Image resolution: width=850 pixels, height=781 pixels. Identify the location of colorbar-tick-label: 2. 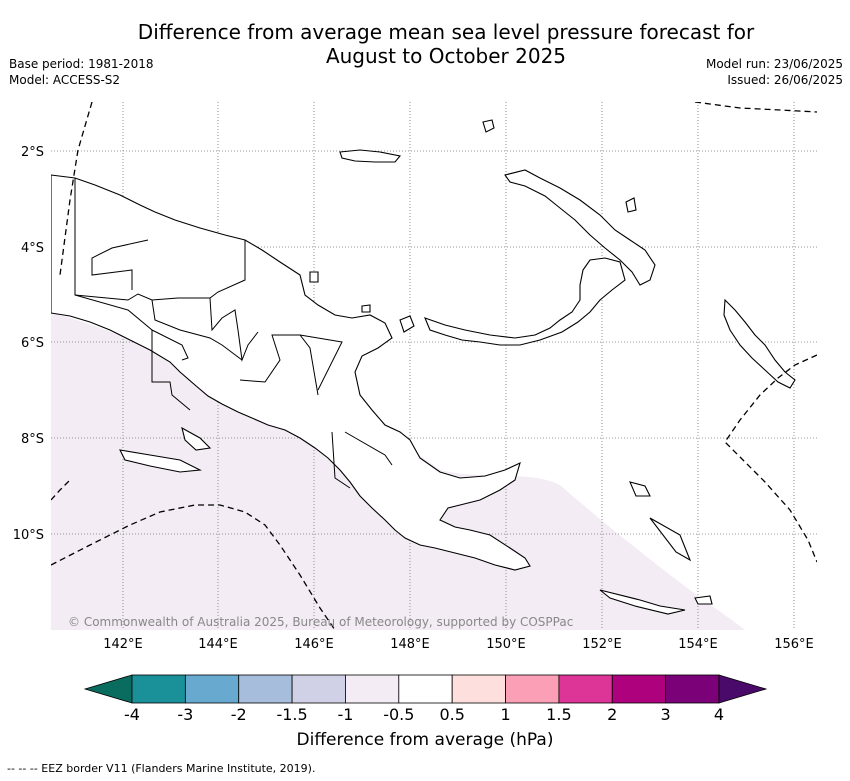
(612, 714).